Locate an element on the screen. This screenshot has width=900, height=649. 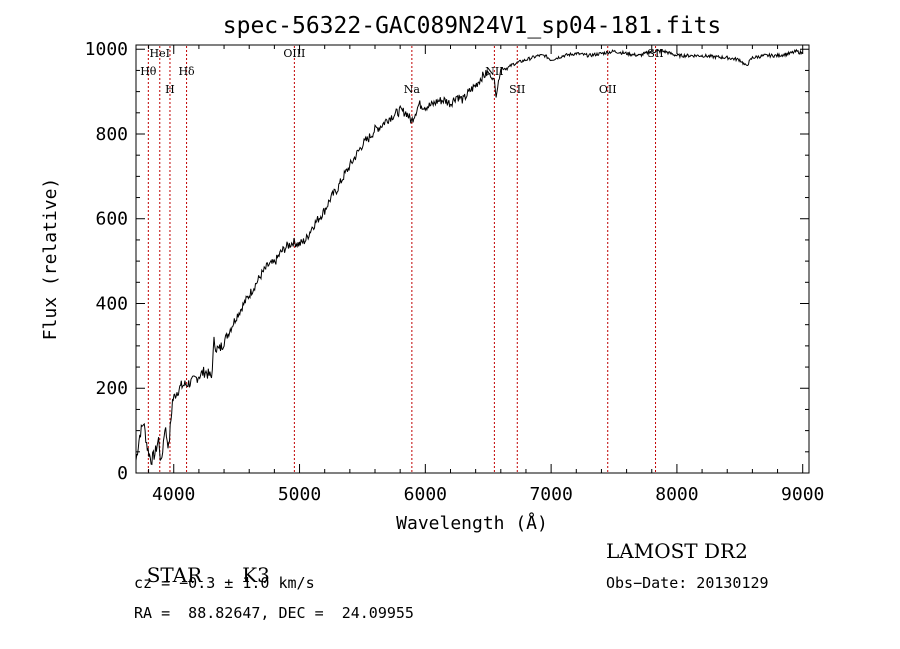
y-tick-label: 1000 is located at coordinates (106, 49).